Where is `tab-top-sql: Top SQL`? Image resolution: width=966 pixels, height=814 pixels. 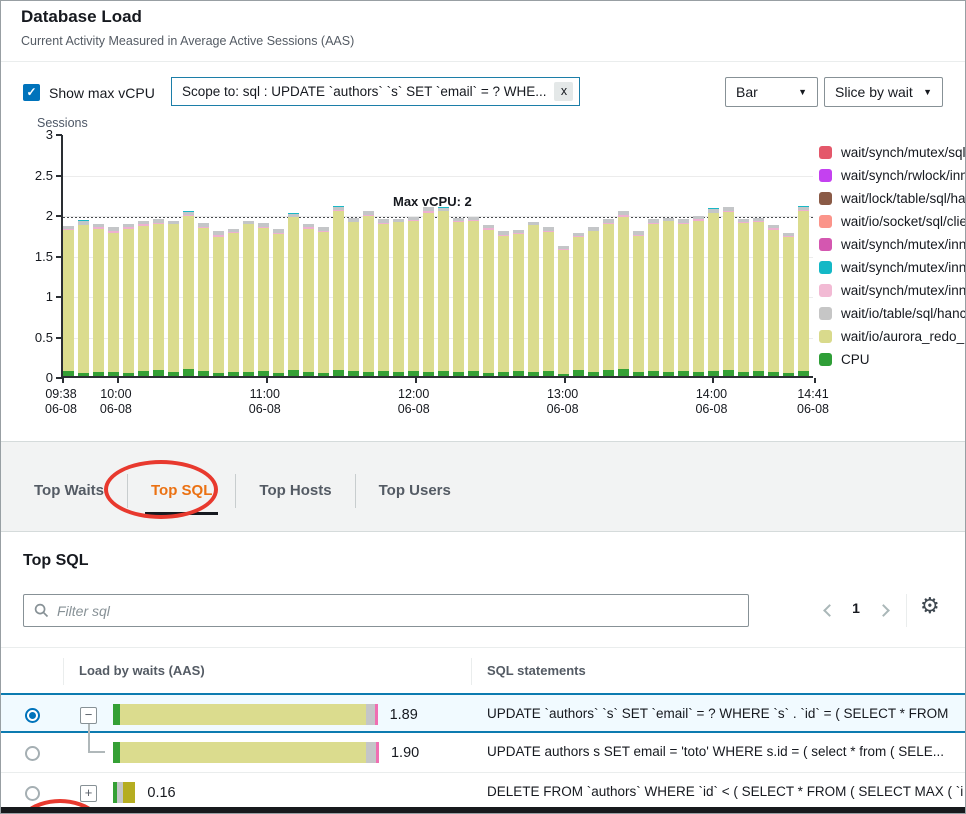
tab-top-sql: Top SQL is located at coordinates (181, 492).